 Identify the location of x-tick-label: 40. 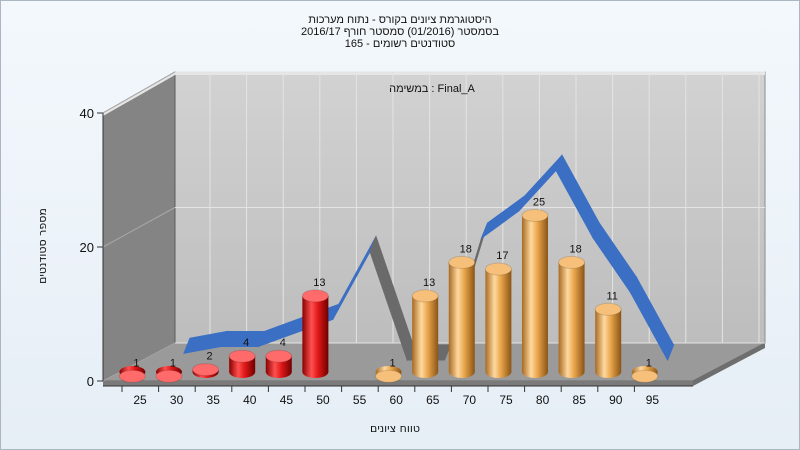
(250, 400).